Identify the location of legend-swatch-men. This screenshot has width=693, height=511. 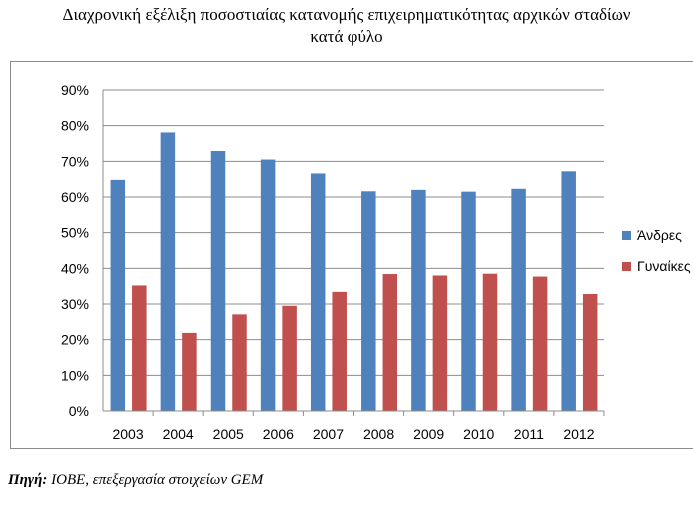
(626, 235).